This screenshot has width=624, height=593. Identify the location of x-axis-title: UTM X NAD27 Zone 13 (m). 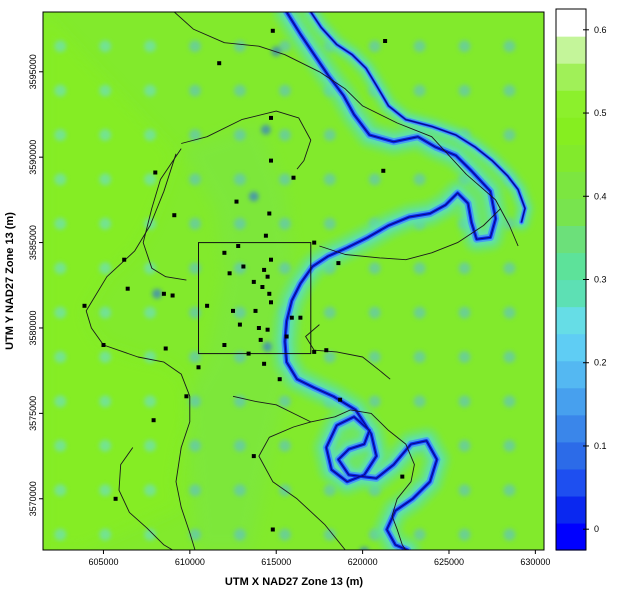
(294, 582).